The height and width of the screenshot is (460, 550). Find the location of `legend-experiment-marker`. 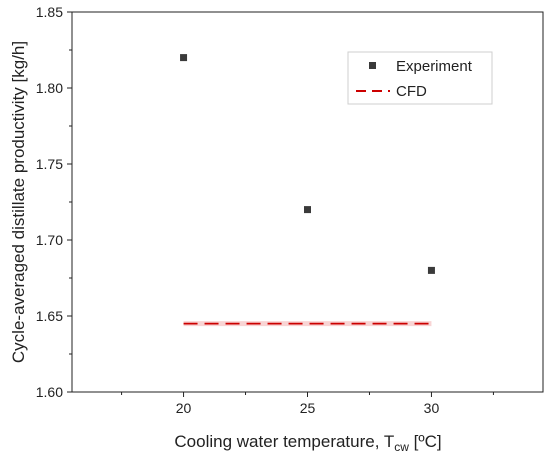

legend-experiment-marker is located at coordinates (372, 65).